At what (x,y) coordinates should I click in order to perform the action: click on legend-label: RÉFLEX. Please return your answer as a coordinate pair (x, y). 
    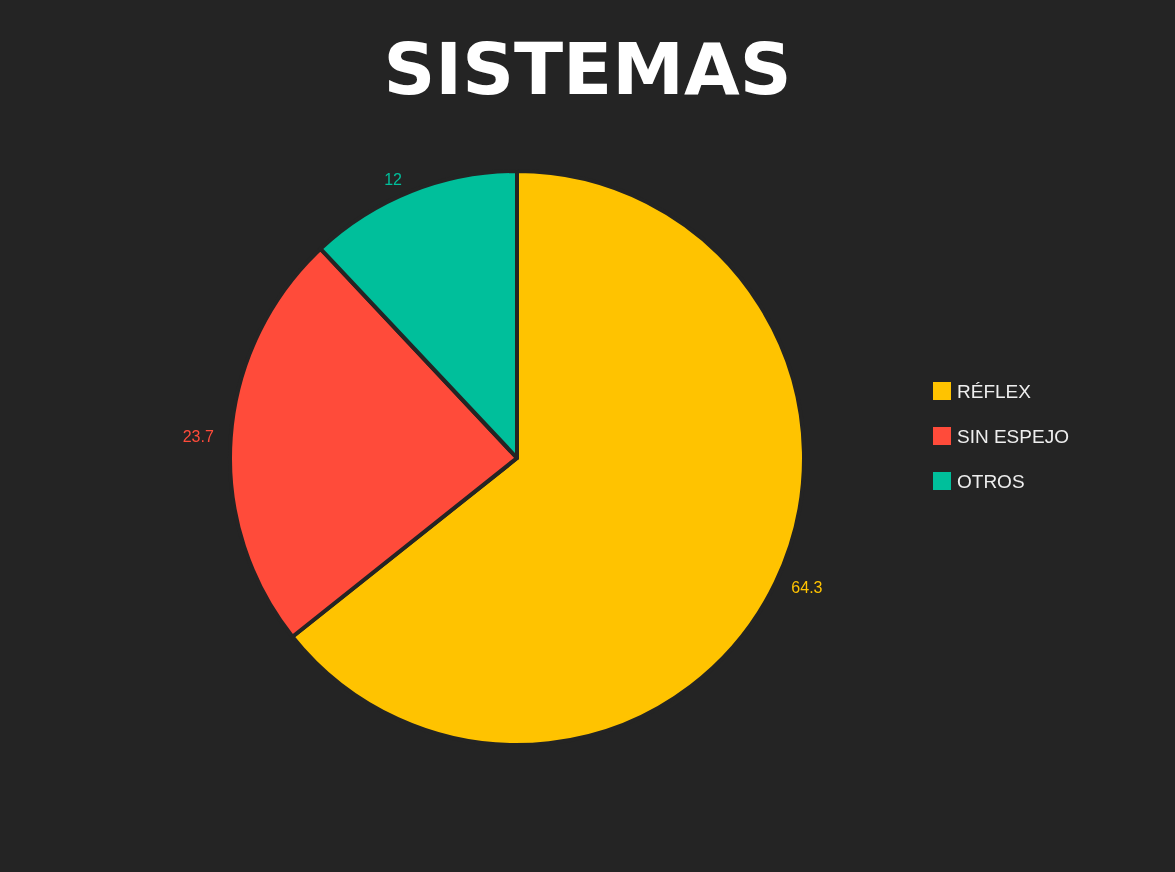
    Looking at the image, I should click on (994, 391).